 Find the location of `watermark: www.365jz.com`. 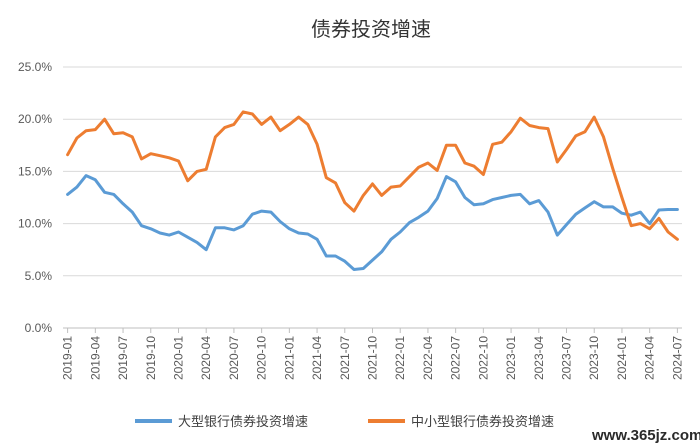

watermark: www.365jz.com is located at coordinates (644, 434).